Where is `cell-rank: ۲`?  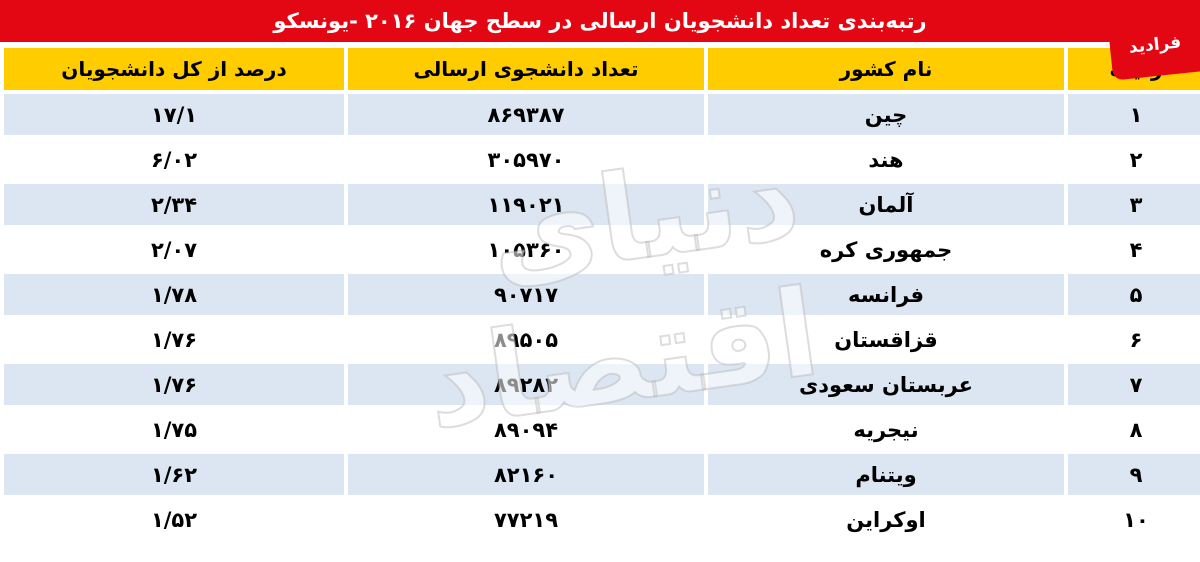
cell-rank: ۲ is located at coordinates (1134, 159).